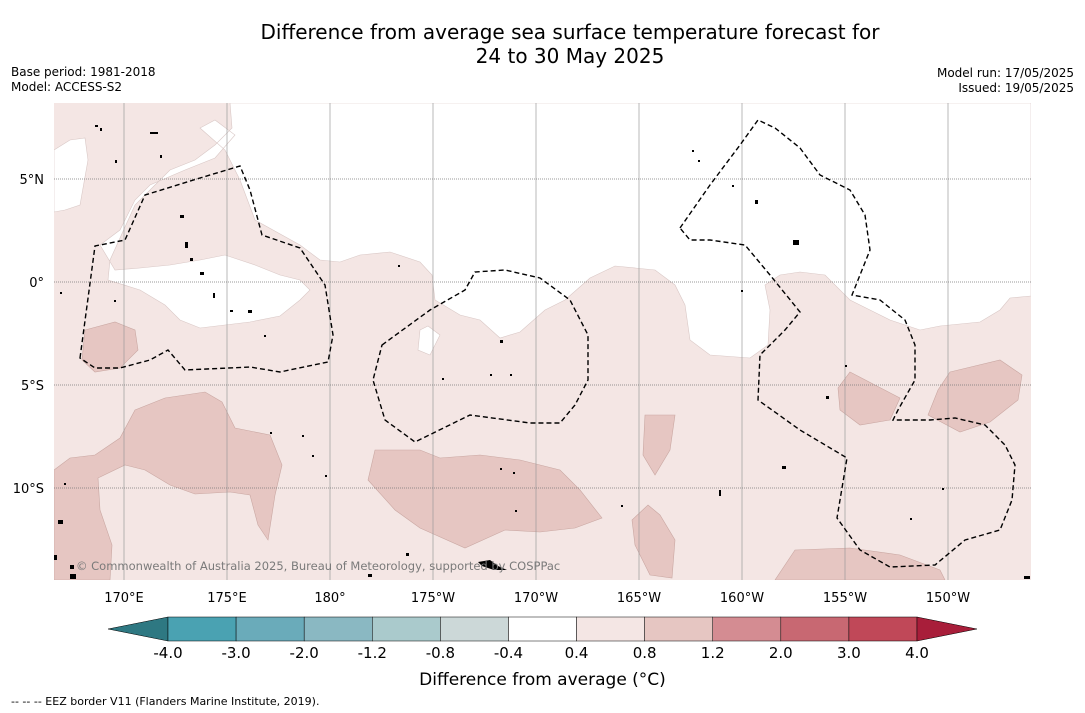 This screenshot has height=713, width=1085. I want to click on title-line-2: 24 to 30 May 2025, so click(570, 56).